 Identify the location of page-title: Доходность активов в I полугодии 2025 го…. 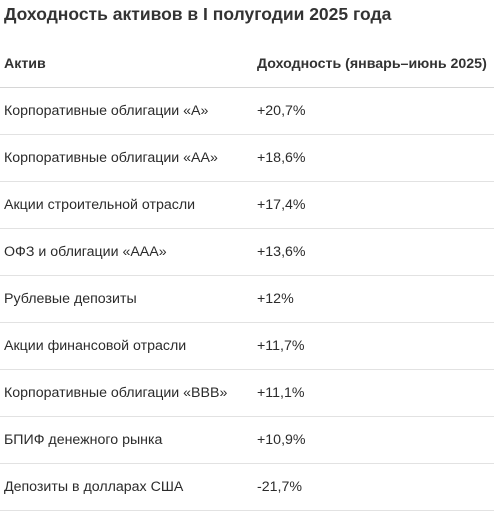
(198, 14).